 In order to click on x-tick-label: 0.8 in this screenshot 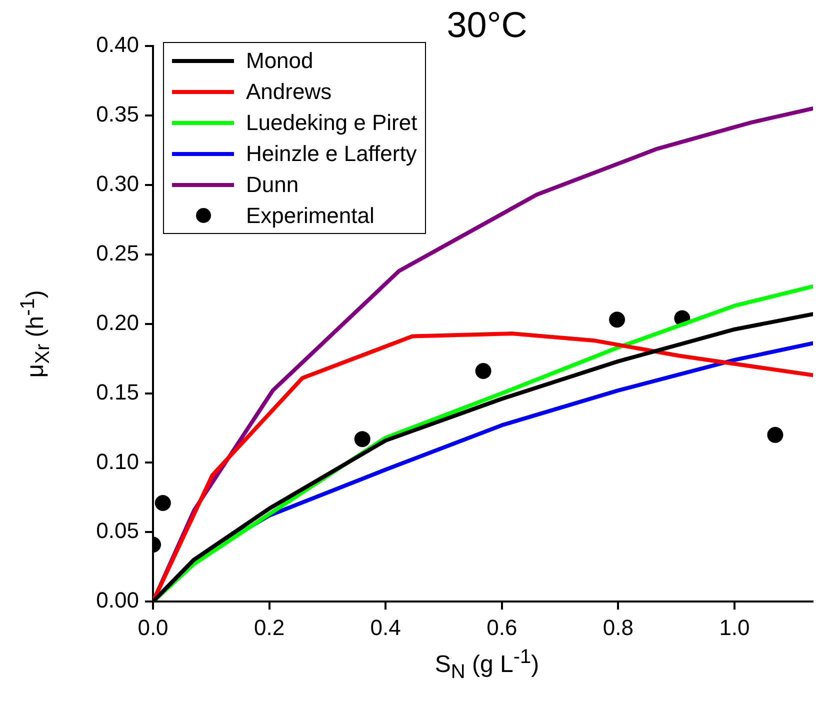, I will do `click(618, 627)`.